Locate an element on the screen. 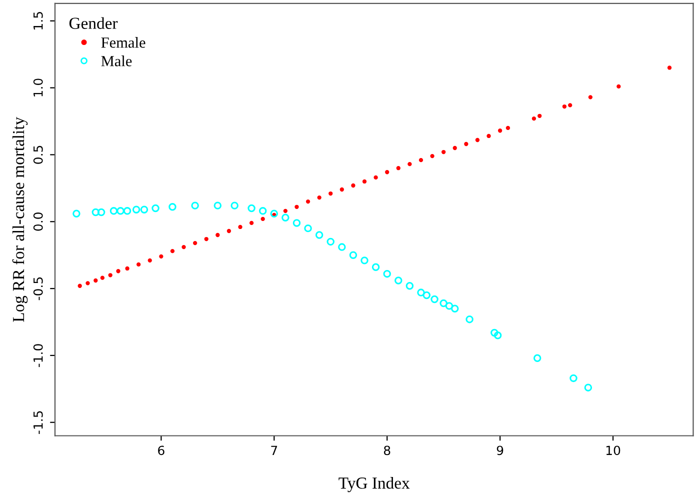 The image size is (696, 498). y-tick-label: -1.5 is located at coordinates (38, 422).